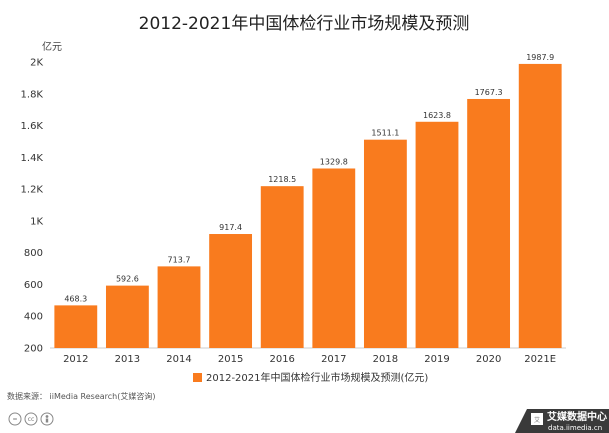 The width and height of the screenshot is (609, 433). What do you see at coordinates (333, 359) in the screenshot?
I see `x-tick-label: 2017` at bounding box center [333, 359].